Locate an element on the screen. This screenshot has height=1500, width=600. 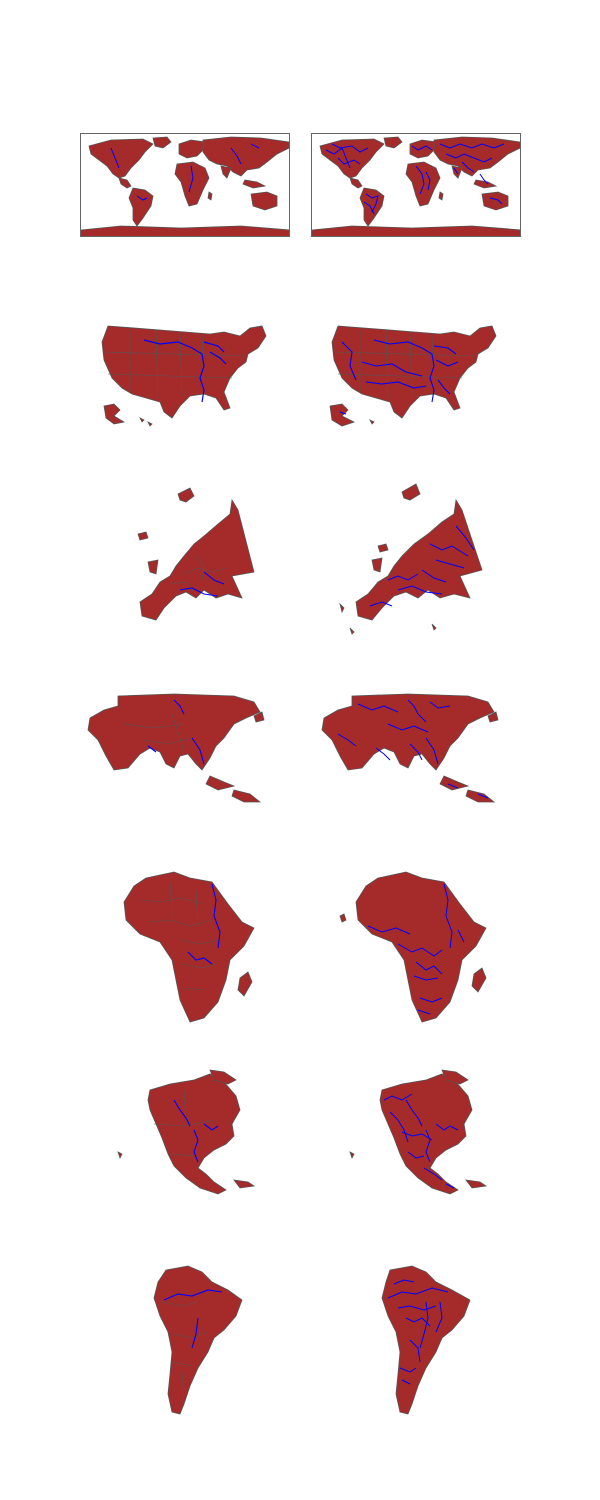
south-america-map-detailed-rivers is located at coordinates (426, 1340).